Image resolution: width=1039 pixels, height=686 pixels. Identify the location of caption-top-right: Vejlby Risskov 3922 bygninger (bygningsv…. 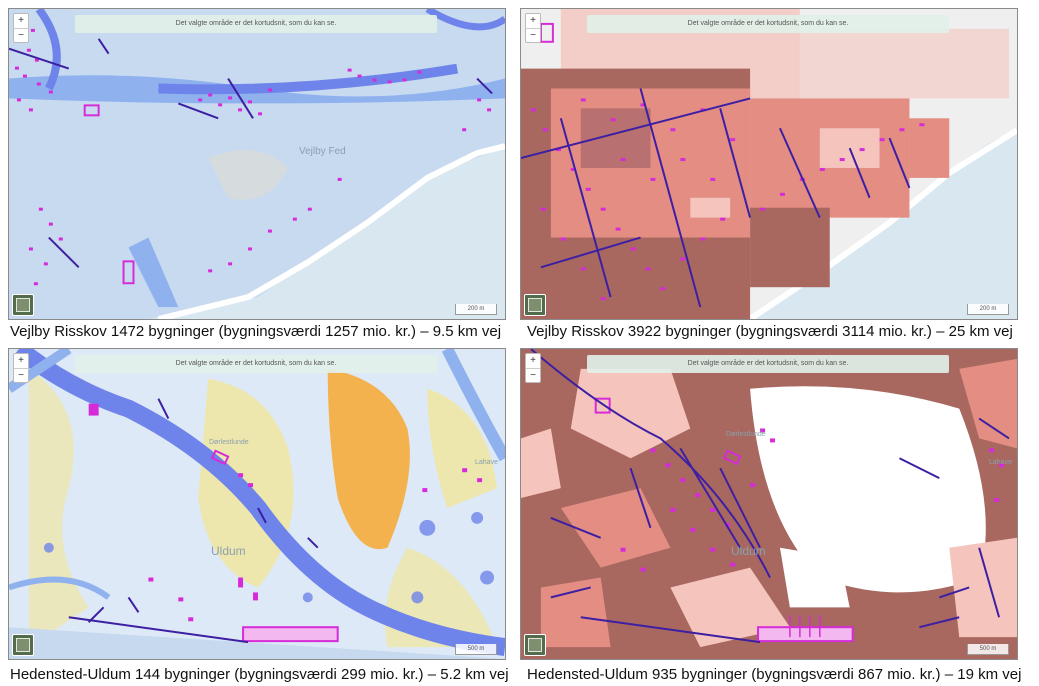
(770, 331).